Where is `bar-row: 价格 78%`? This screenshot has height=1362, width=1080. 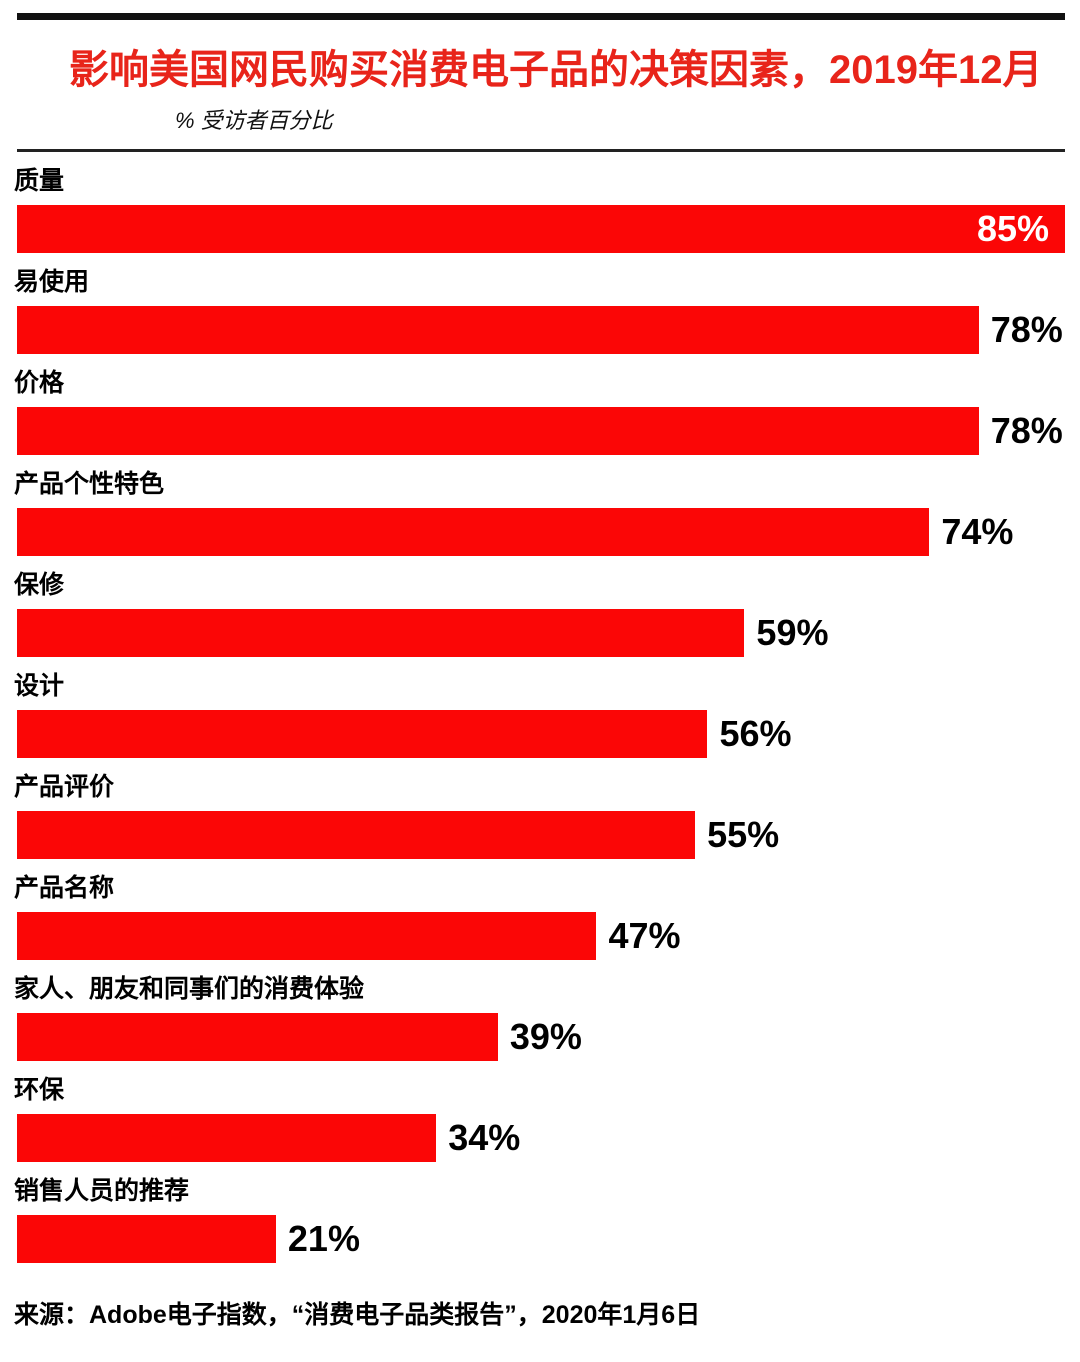
bar-row: 价格 78% is located at coordinates (539, 412).